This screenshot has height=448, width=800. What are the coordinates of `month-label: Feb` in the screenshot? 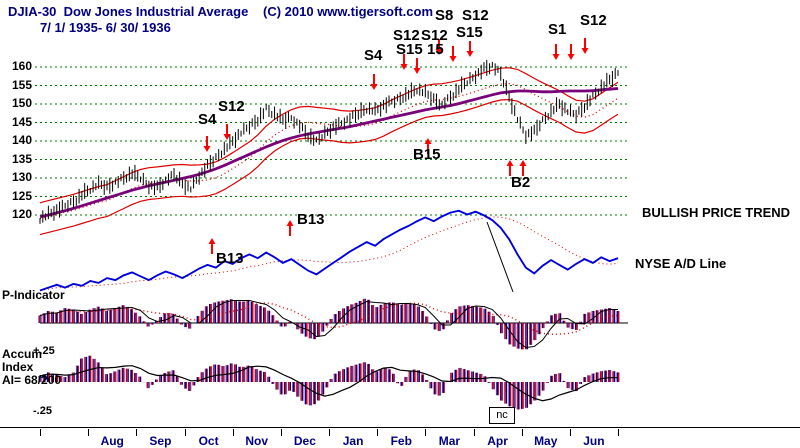 It's located at (401, 441).